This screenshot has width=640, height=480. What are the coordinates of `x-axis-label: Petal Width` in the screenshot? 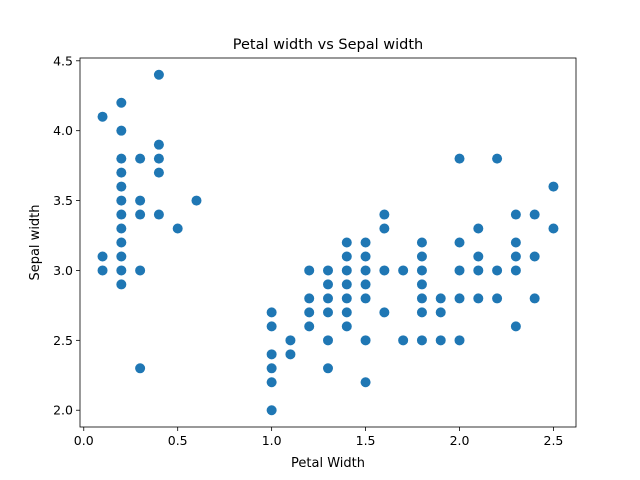 It's located at (328, 463).